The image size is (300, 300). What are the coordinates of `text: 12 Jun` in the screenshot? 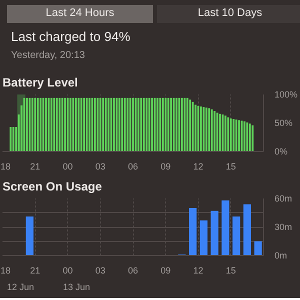 It's located at (20, 287).